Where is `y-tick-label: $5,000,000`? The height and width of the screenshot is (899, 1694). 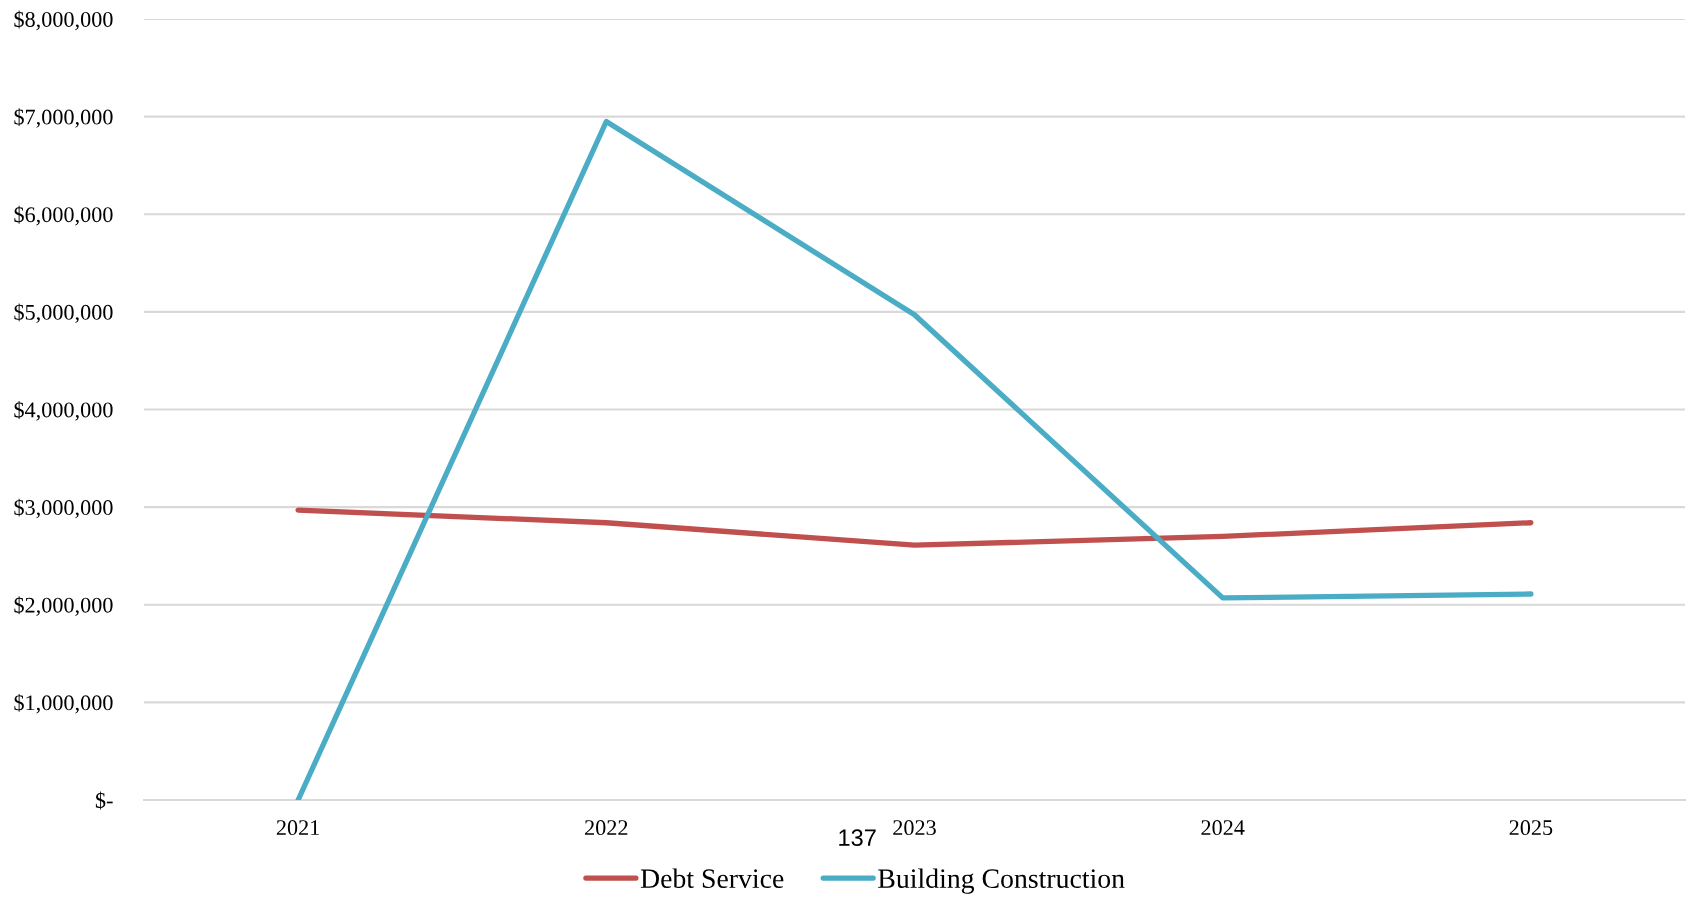 y-tick-label: $5,000,000 is located at coordinates (63, 313).